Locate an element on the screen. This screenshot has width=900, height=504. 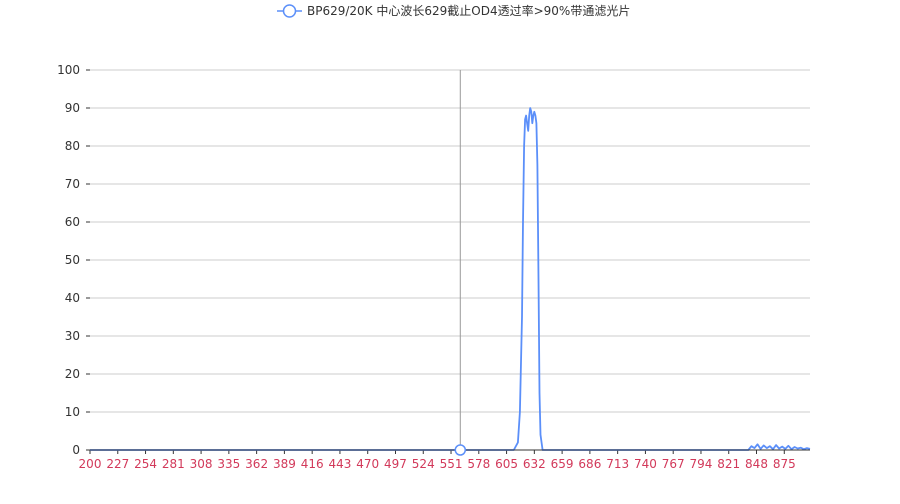
x-tick-label: 875 is located at coordinates (784, 464).